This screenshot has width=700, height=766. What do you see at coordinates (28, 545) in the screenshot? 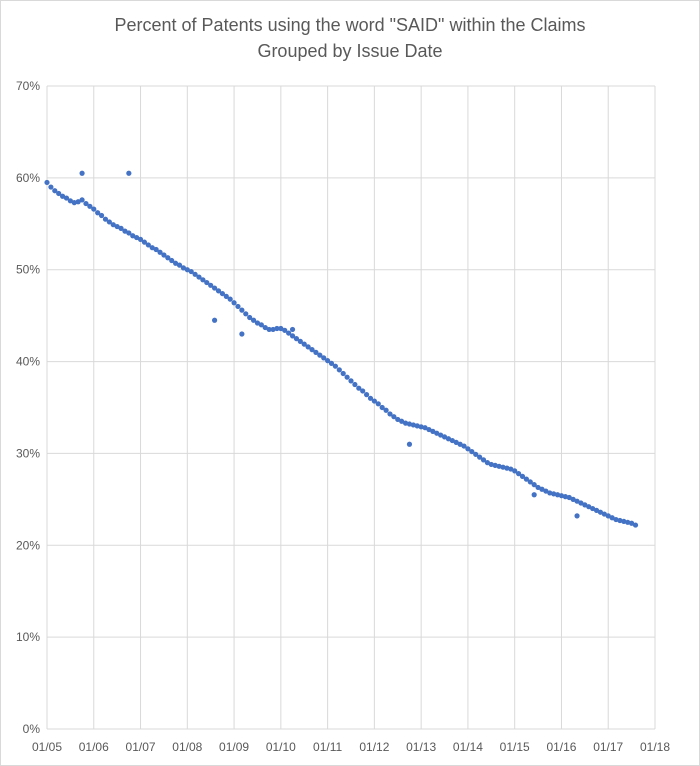
I see `y-tick-label: 20%` at bounding box center [28, 545].